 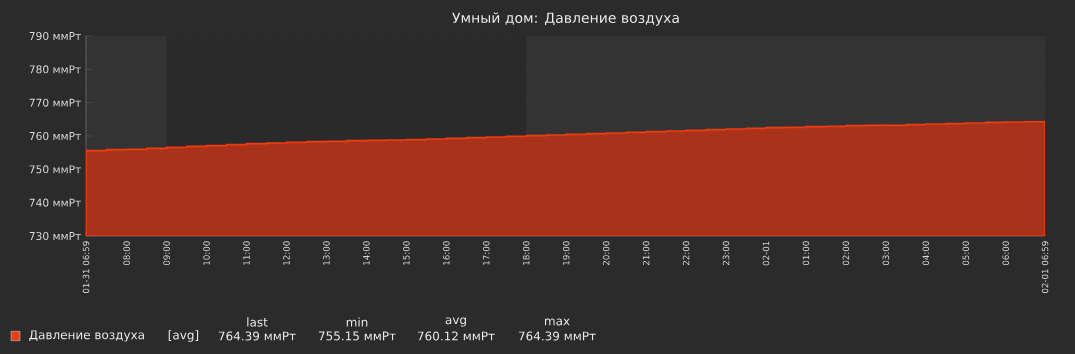 What do you see at coordinates (55, 236) in the screenshot?
I see `y-tick-label: 730 ммРт` at bounding box center [55, 236].